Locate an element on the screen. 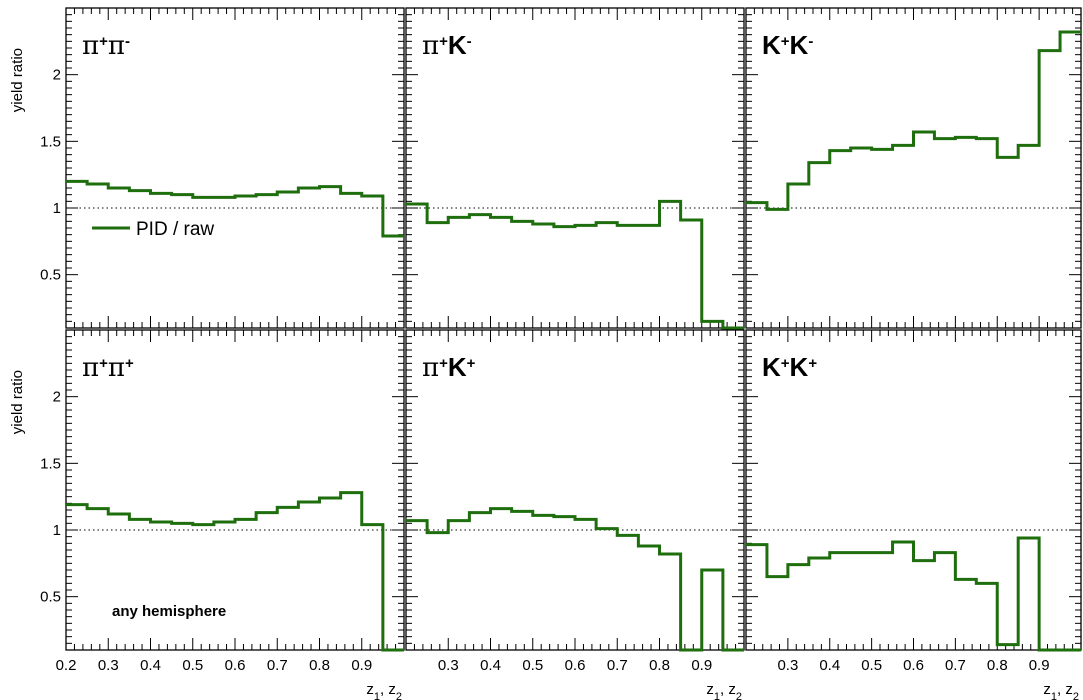 The width and height of the screenshot is (1083, 700). x-tick-label: 0.2 is located at coordinates (66, 665).